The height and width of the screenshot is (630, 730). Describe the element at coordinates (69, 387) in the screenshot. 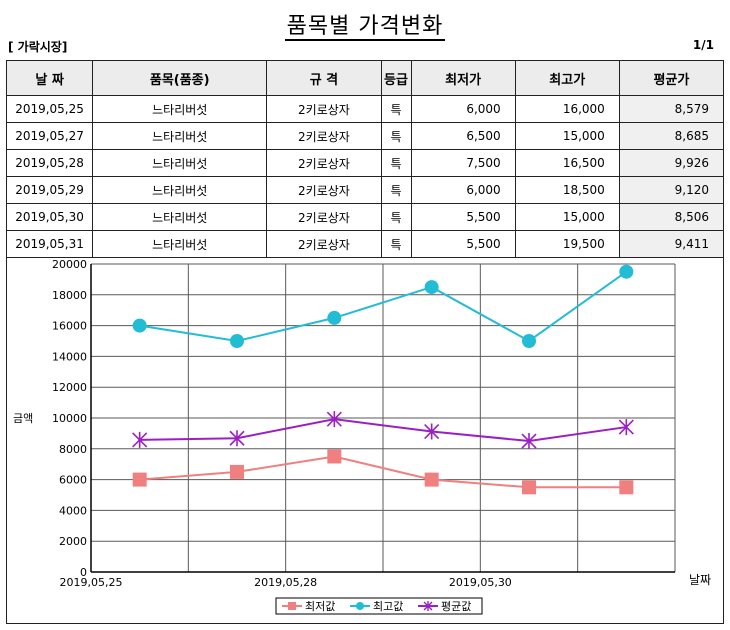

I see `y-tick-label: 12000` at that location.